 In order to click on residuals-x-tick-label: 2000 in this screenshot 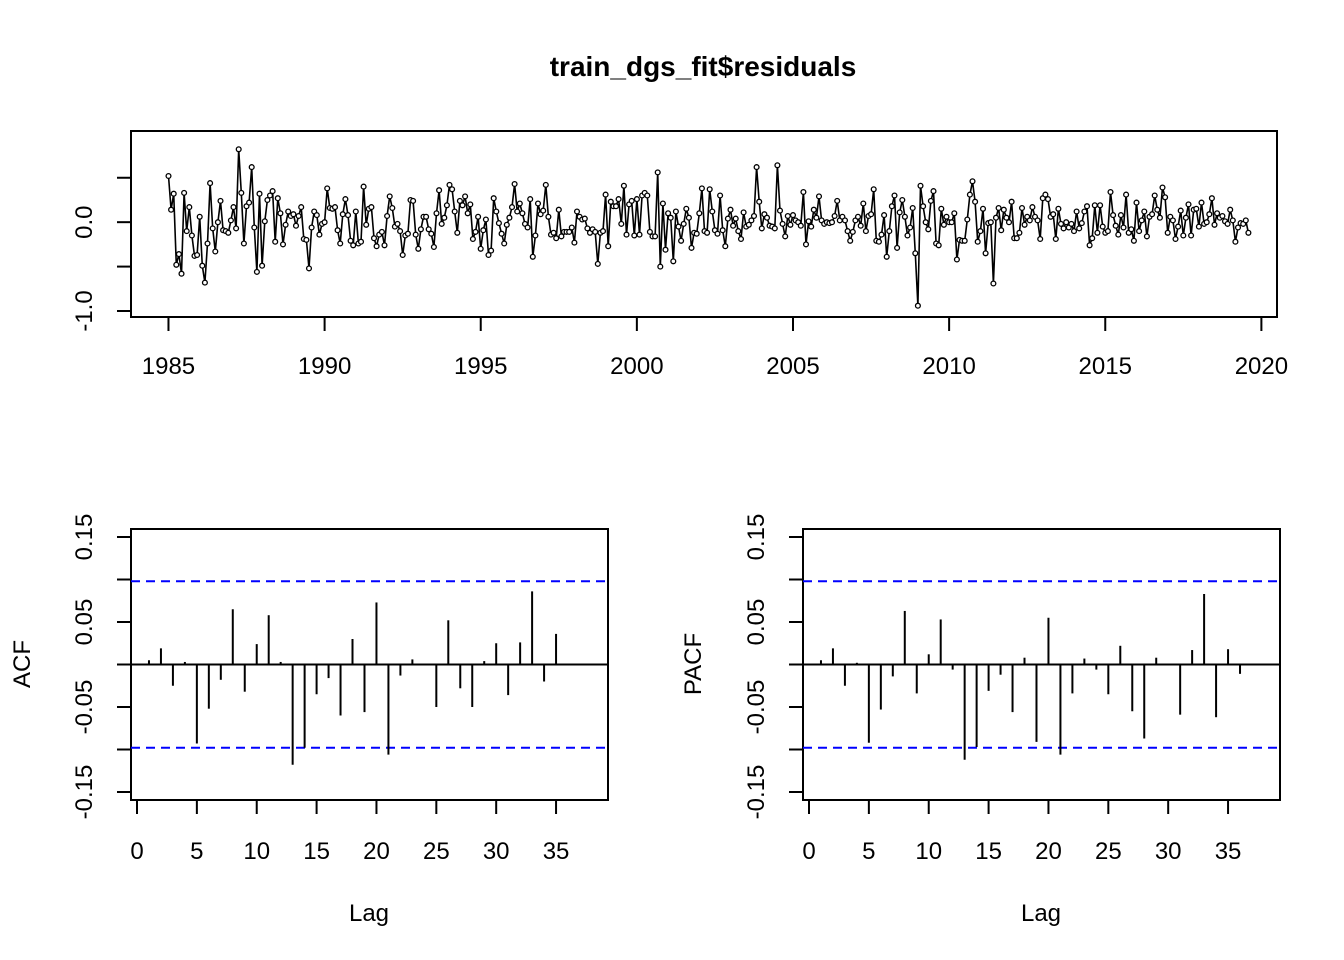, I will do `click(636, 366)`.